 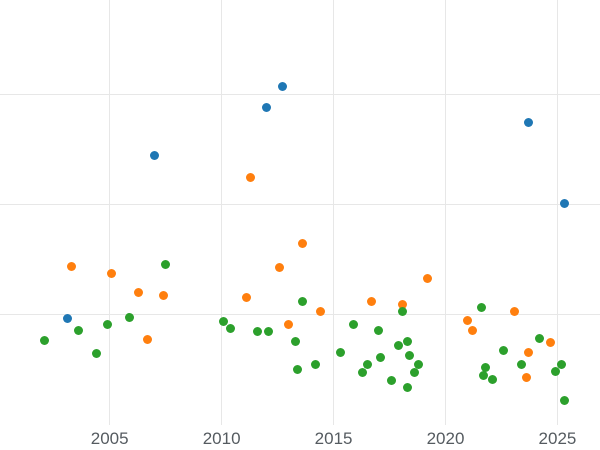 I want to click on x-tick-label: 2015, so click(x=333, y=438).